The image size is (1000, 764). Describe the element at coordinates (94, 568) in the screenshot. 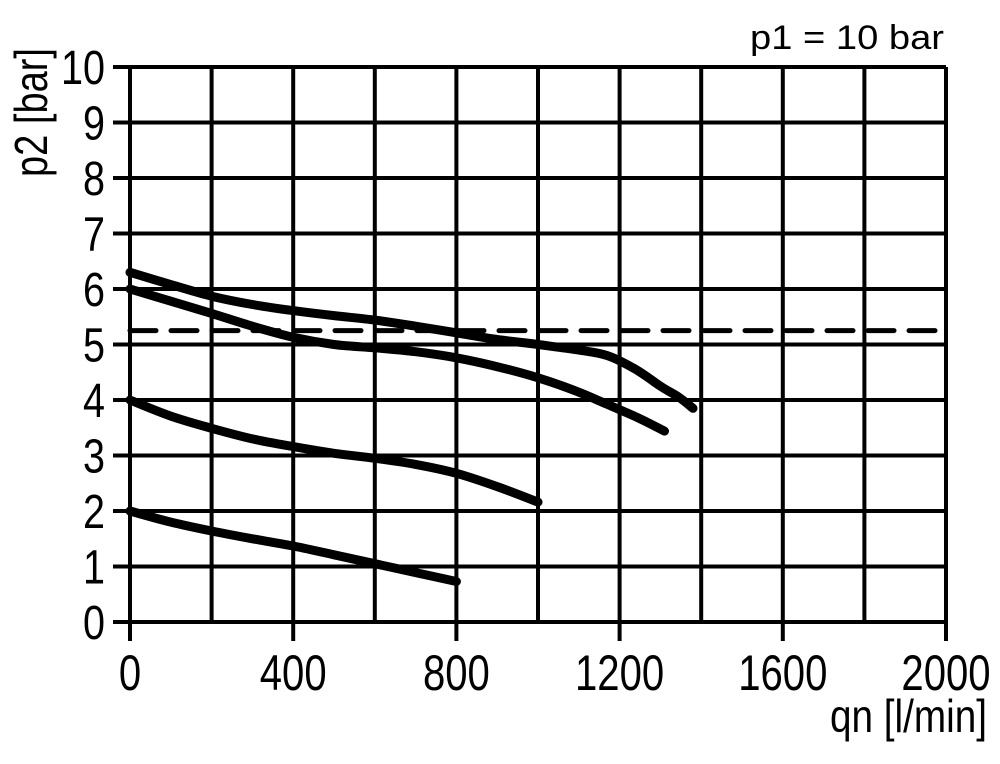

I see `y-tick-label: 1` at that location.